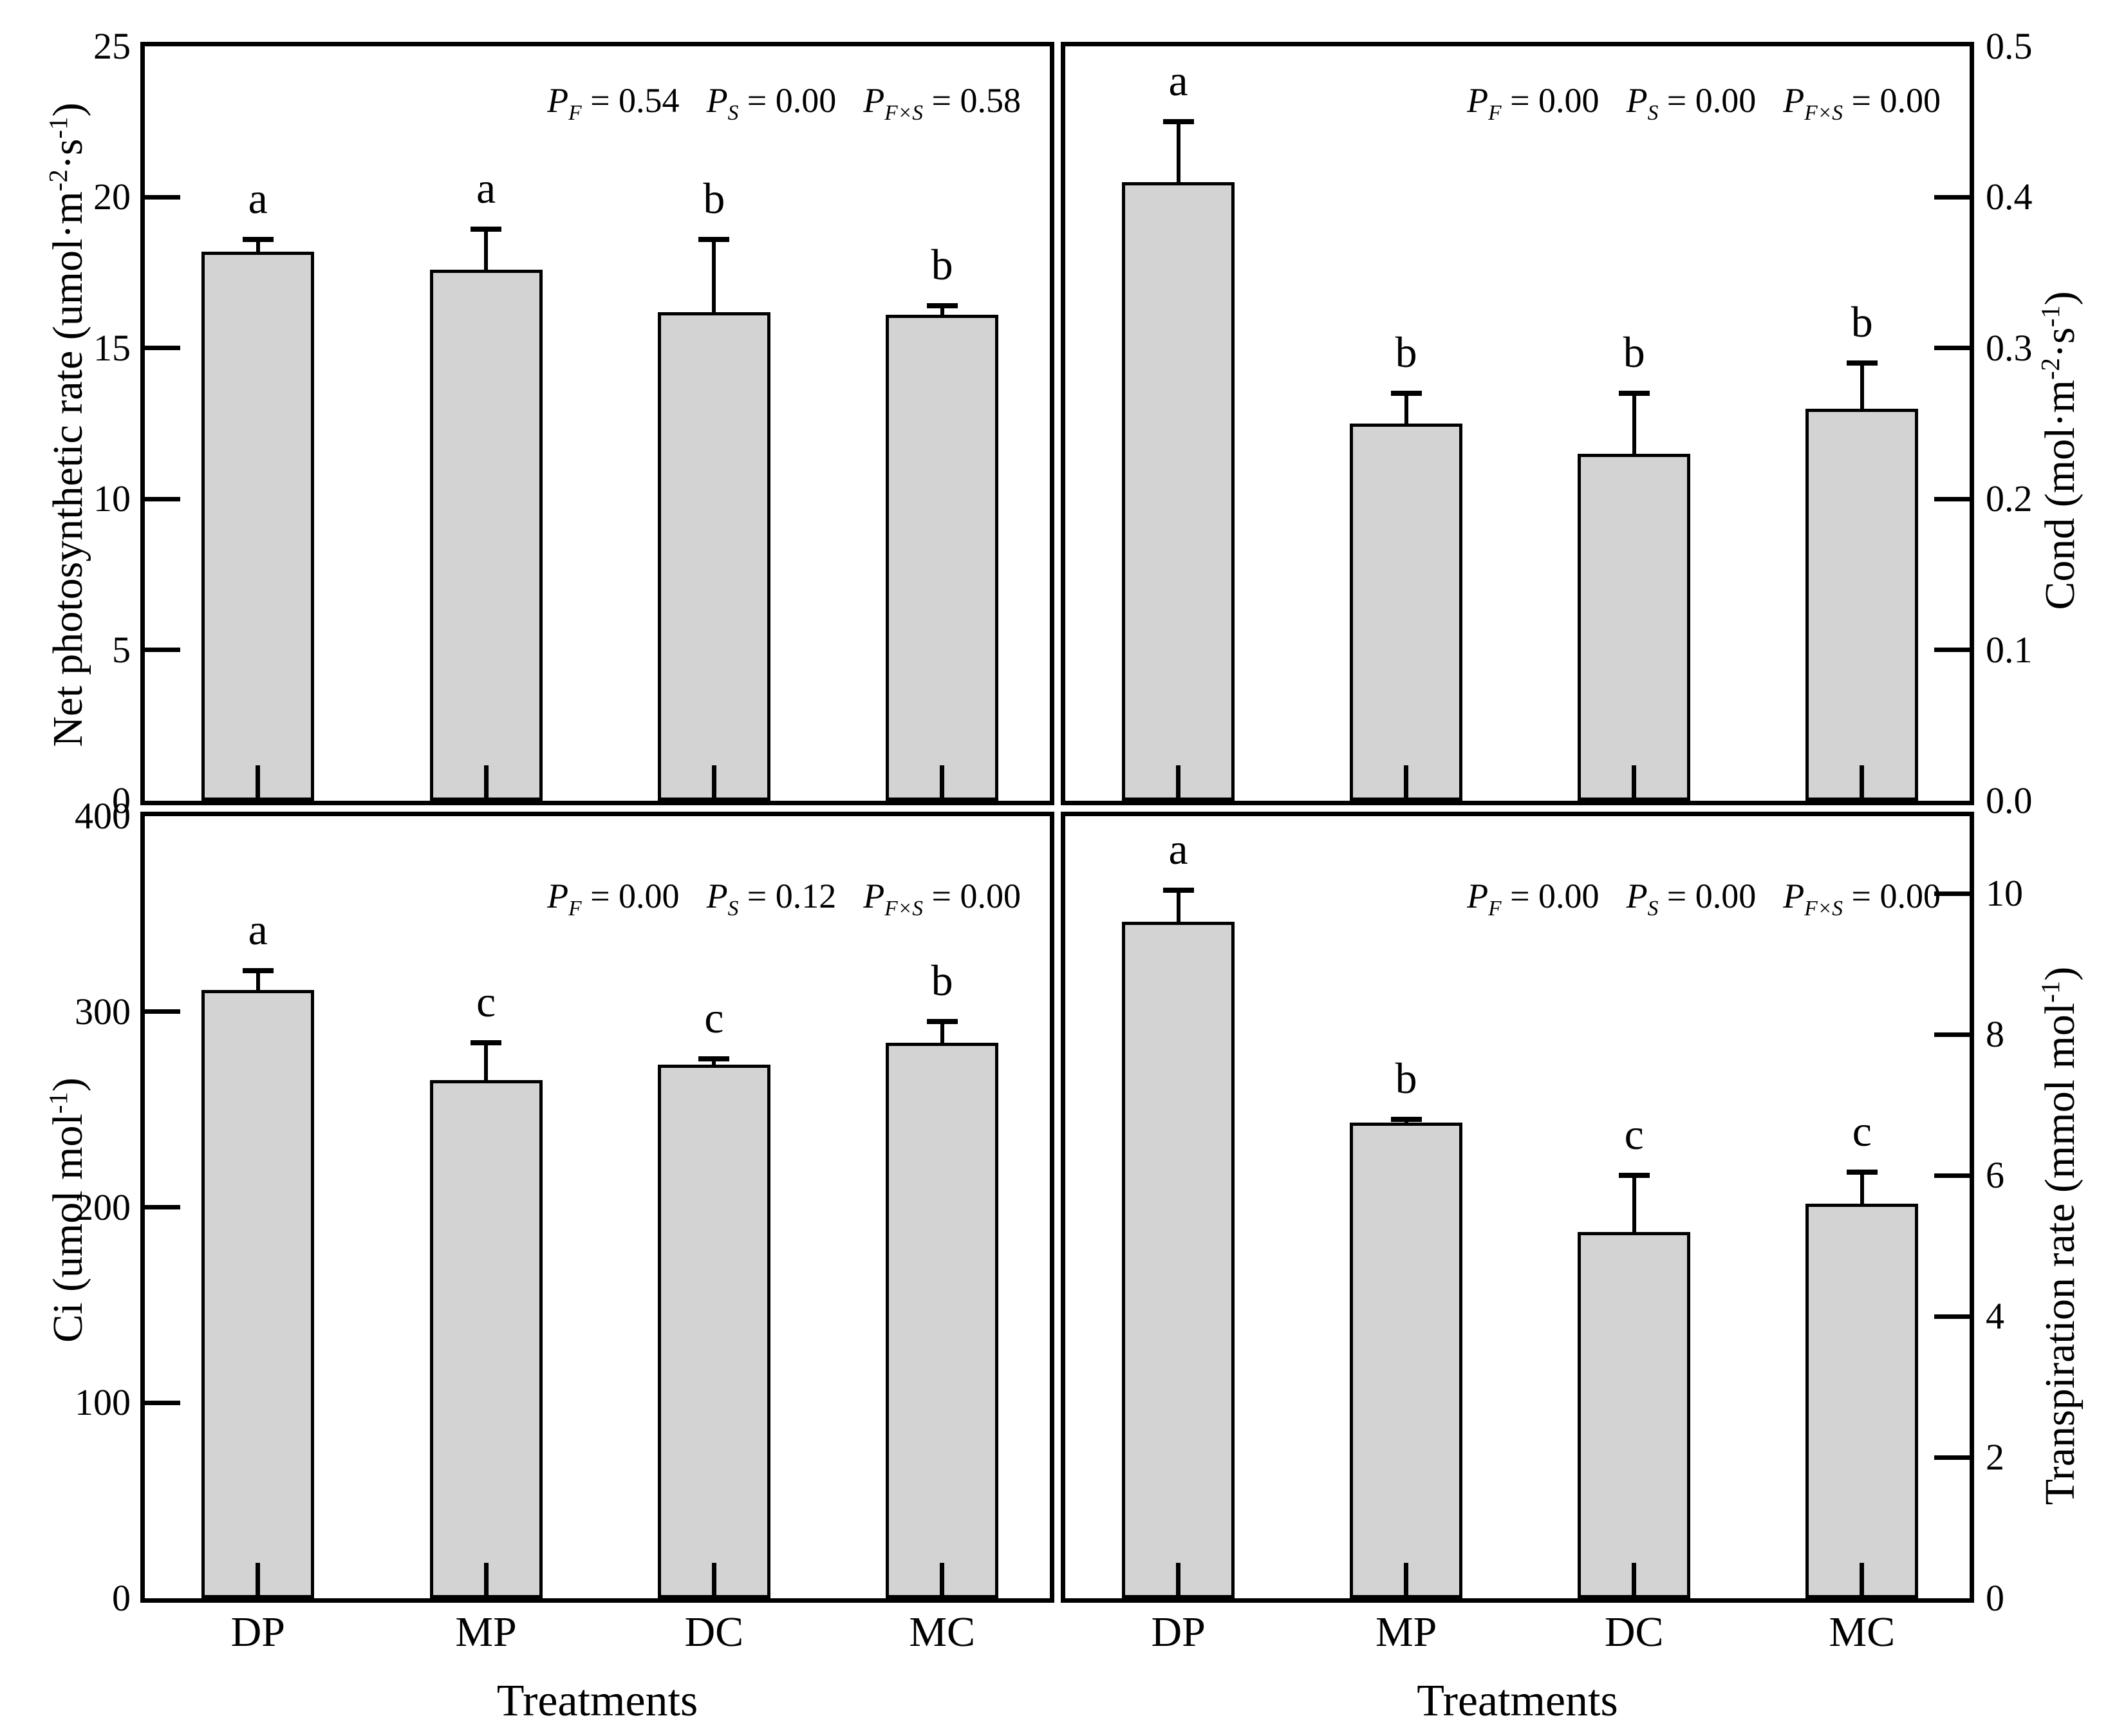  Describe the element at coordinates (1995, 1316) in the screenshot. I see `y-tick-label: 4` at that location.